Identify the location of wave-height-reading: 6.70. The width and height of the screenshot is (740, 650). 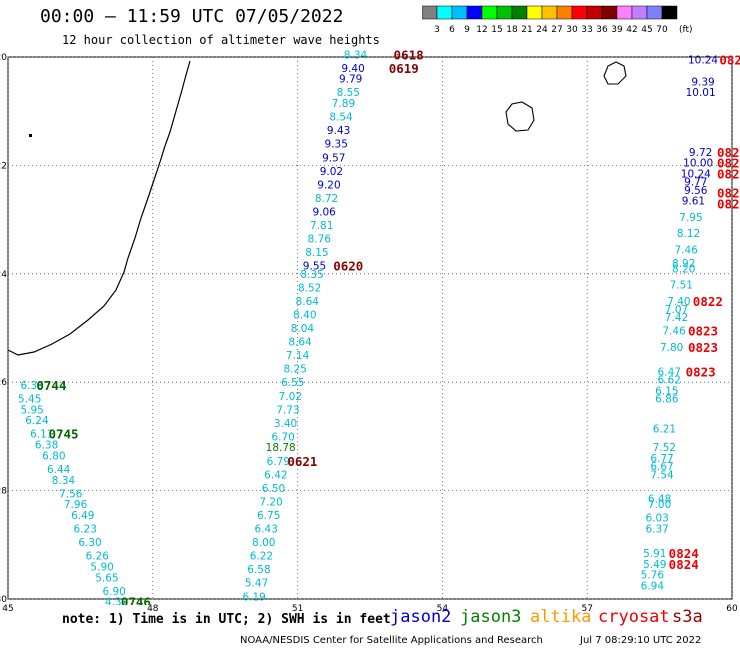
(282, 437).